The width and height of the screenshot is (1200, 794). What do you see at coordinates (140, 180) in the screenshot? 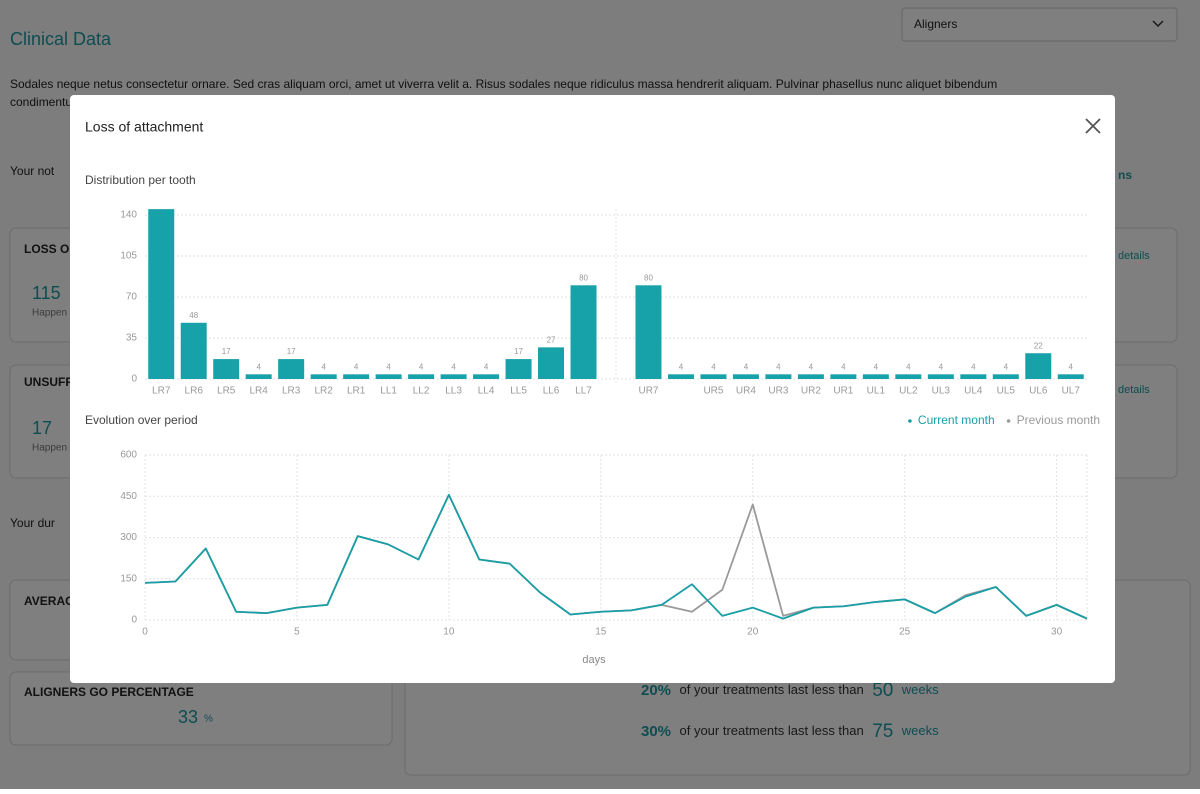
I see `chart-subtitle: Distribution per tooth` at bounding box center [140, 180].